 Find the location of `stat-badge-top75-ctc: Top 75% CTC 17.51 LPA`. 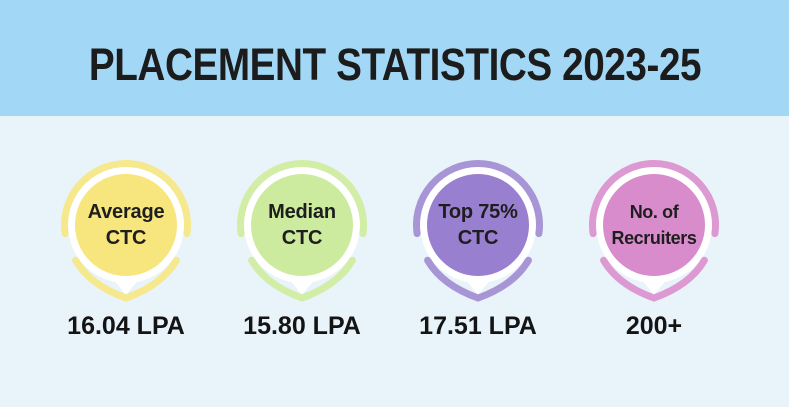

stat-badge-top75-ctc: Top 75% CTC 17.51 LPA is located at coordinates (478, 248).